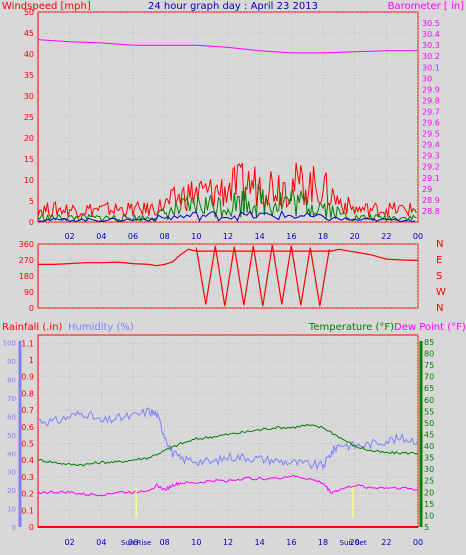 This screenshot has width=466, height=555. Describe the element at coordinates (196, 236) in the screenshot. I see `x-tick-label: 10` at that location.